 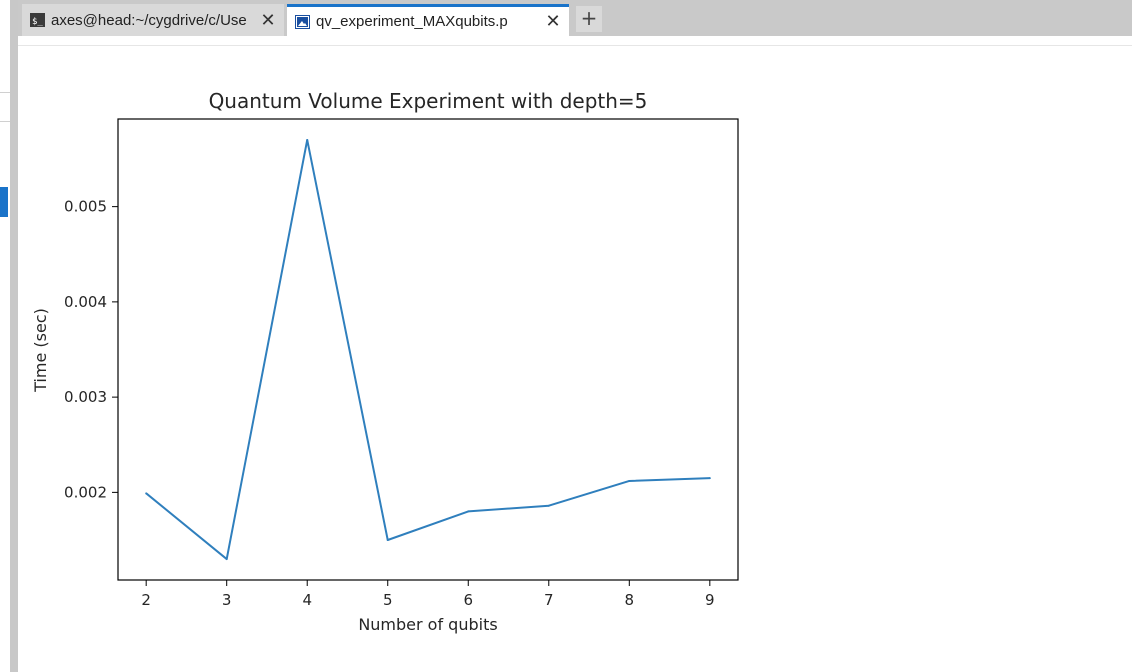 I want to click on y-tick-label: 0.002, so click(x=85, y=492).